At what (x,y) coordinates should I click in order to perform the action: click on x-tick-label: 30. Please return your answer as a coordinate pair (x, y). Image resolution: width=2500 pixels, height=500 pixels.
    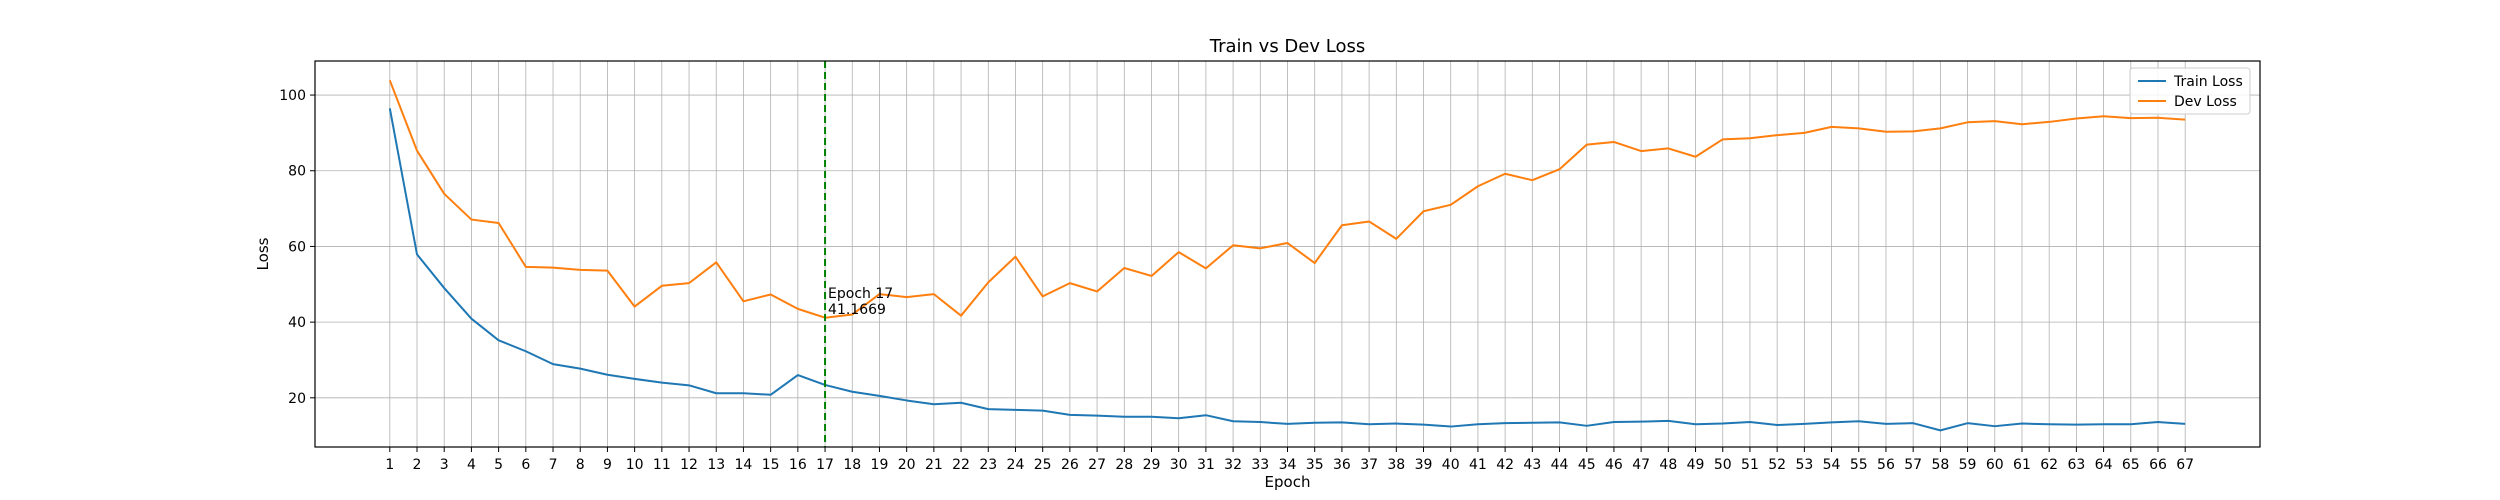
    Looking at the image, I should click on (1179, 465).